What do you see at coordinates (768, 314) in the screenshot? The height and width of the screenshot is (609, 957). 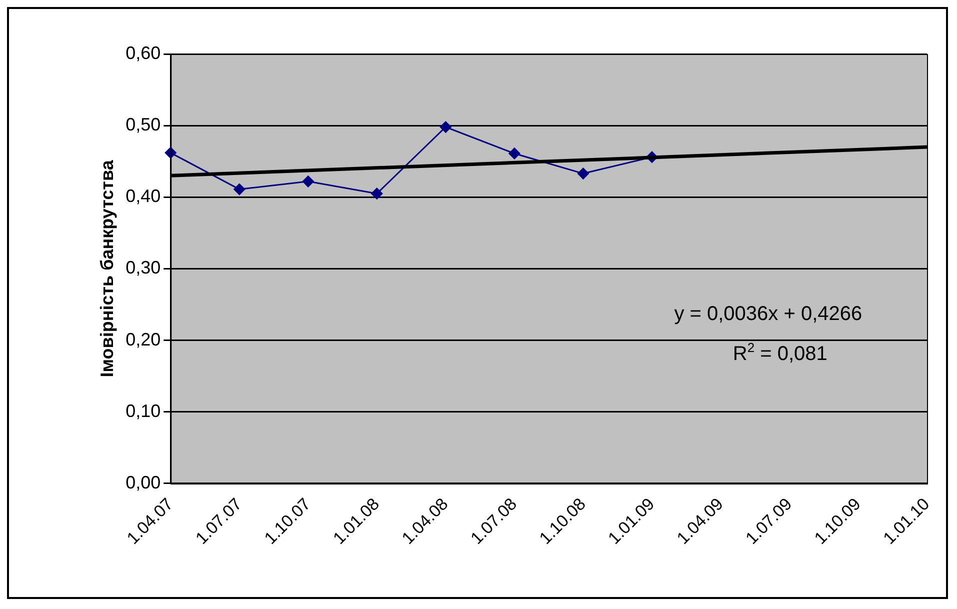 I see `annotation: y = 0,0036x + 0,4266` at bounding box center [768, 314].